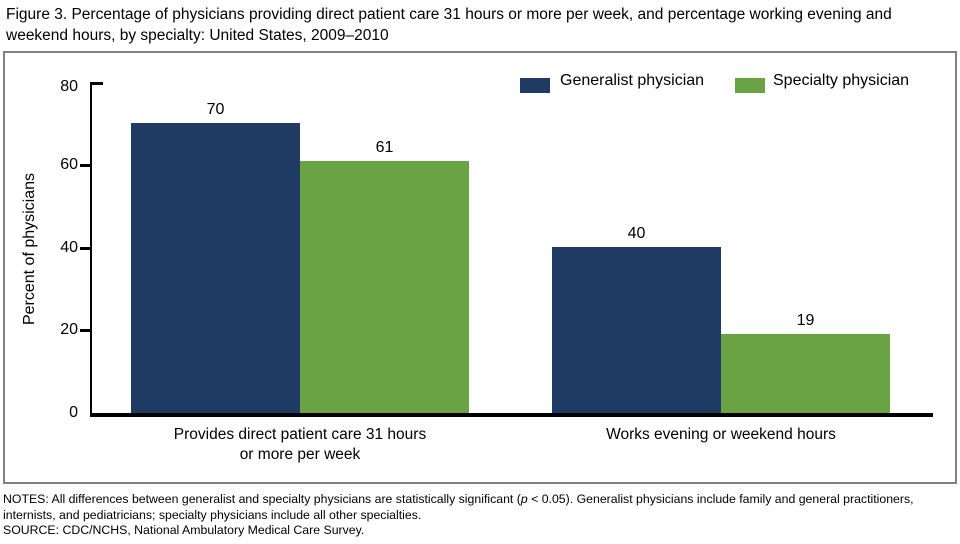 The height and width of the screenshot is (544, 960). Describe the element at coordinates (69, 247) in the screenshot. I see `y-tick-label-40: 40` at that location.